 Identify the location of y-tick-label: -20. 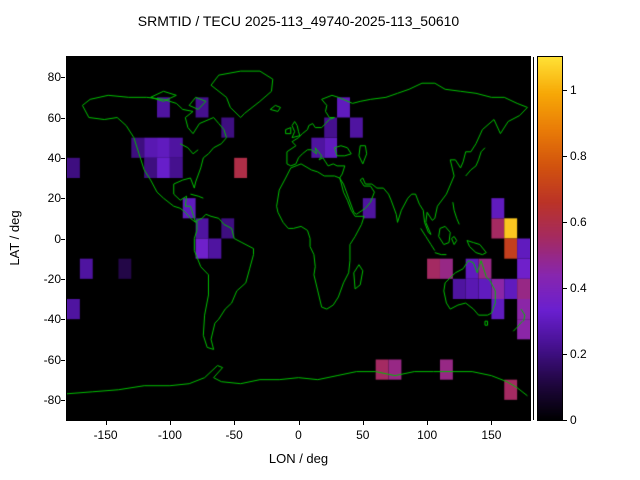
(52, 278).